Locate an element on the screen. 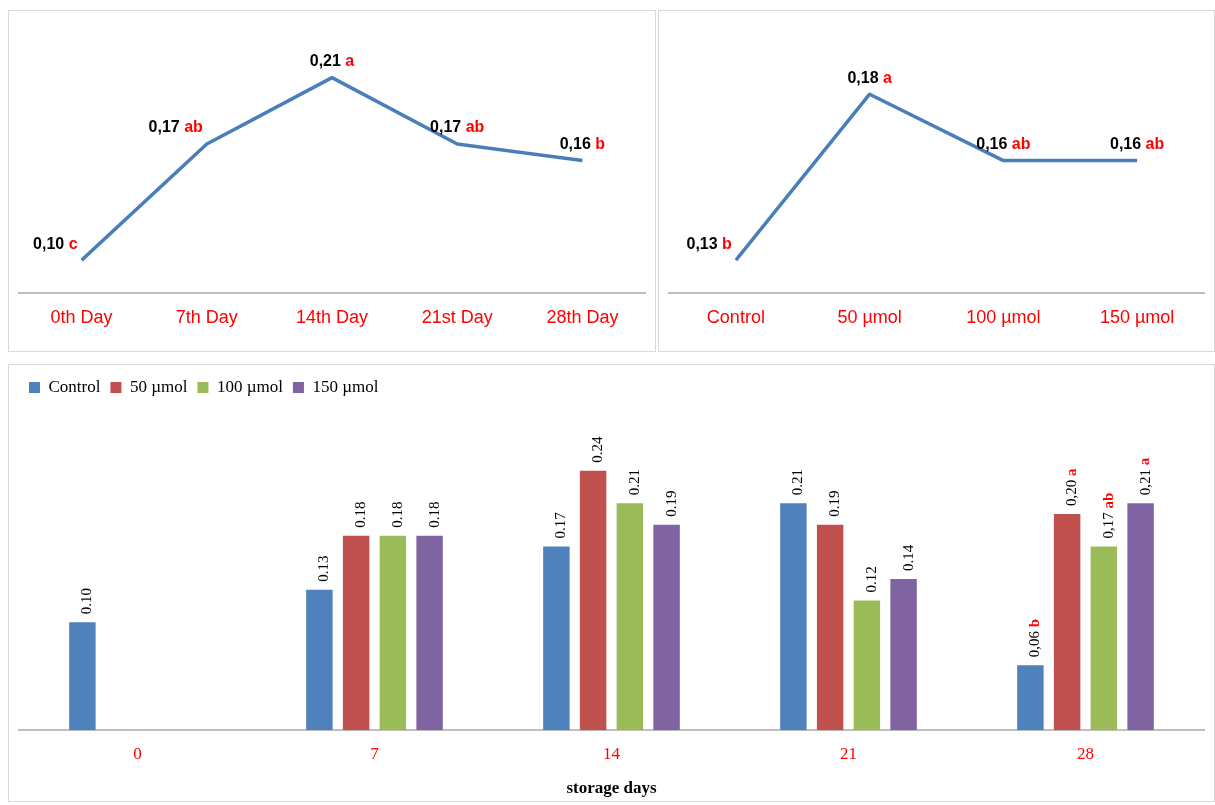 This screenshot has height=805, width=1215. data-label: 0.17 is located at coordinates (560, 525).